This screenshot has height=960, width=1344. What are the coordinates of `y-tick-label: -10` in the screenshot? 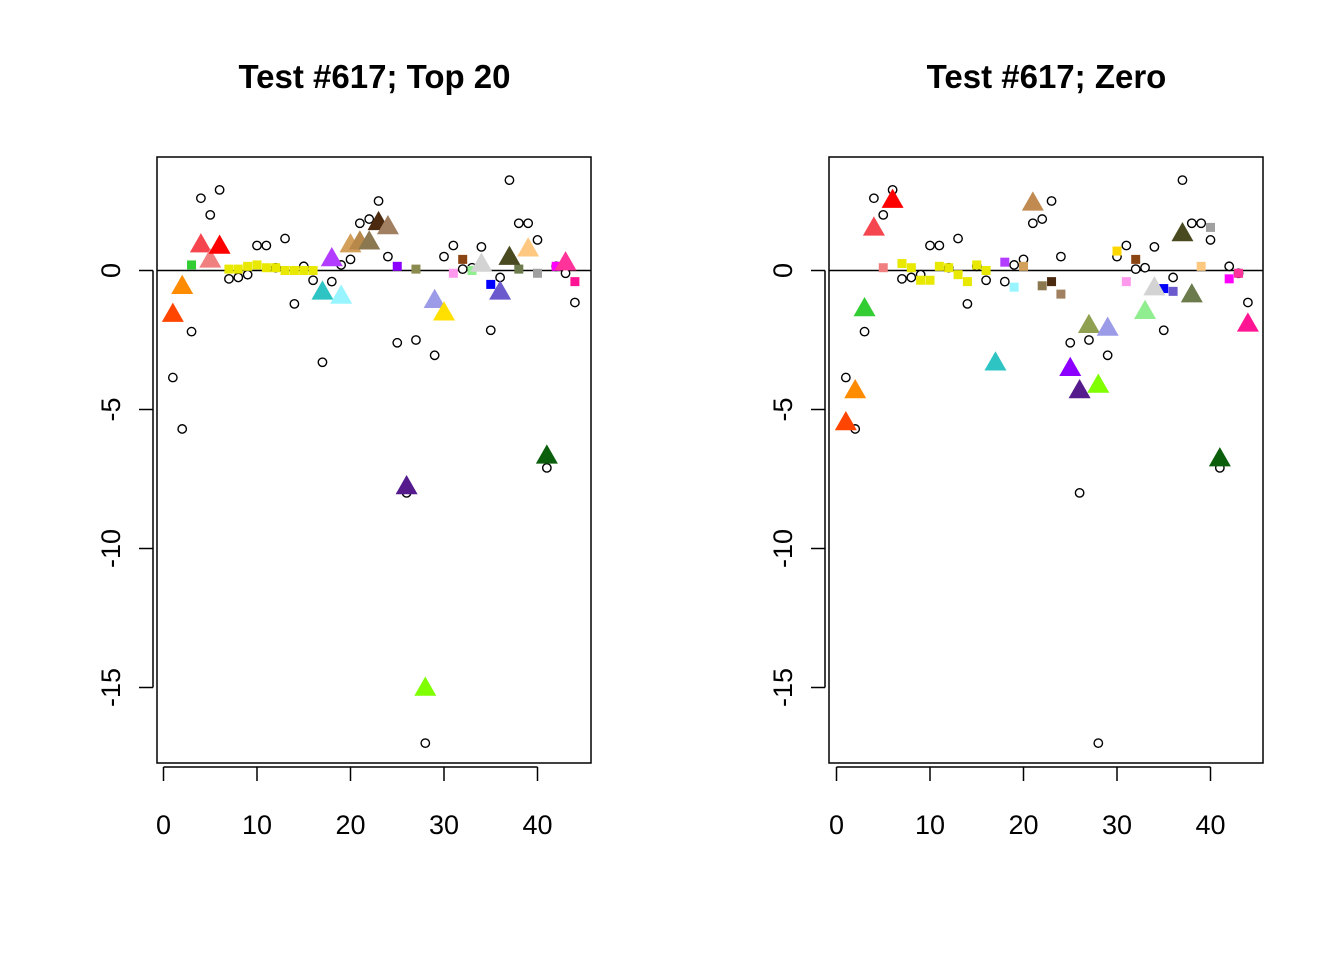 It's located at (783, 548).